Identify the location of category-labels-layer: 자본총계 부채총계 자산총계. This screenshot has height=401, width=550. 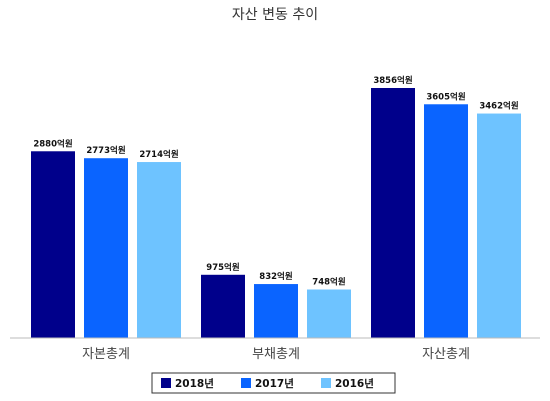
(276, 354).